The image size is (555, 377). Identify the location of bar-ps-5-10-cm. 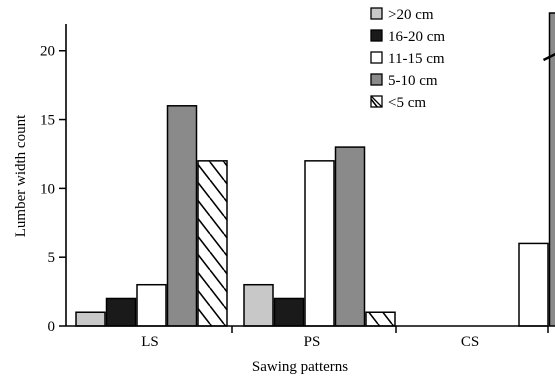
(350, 236).